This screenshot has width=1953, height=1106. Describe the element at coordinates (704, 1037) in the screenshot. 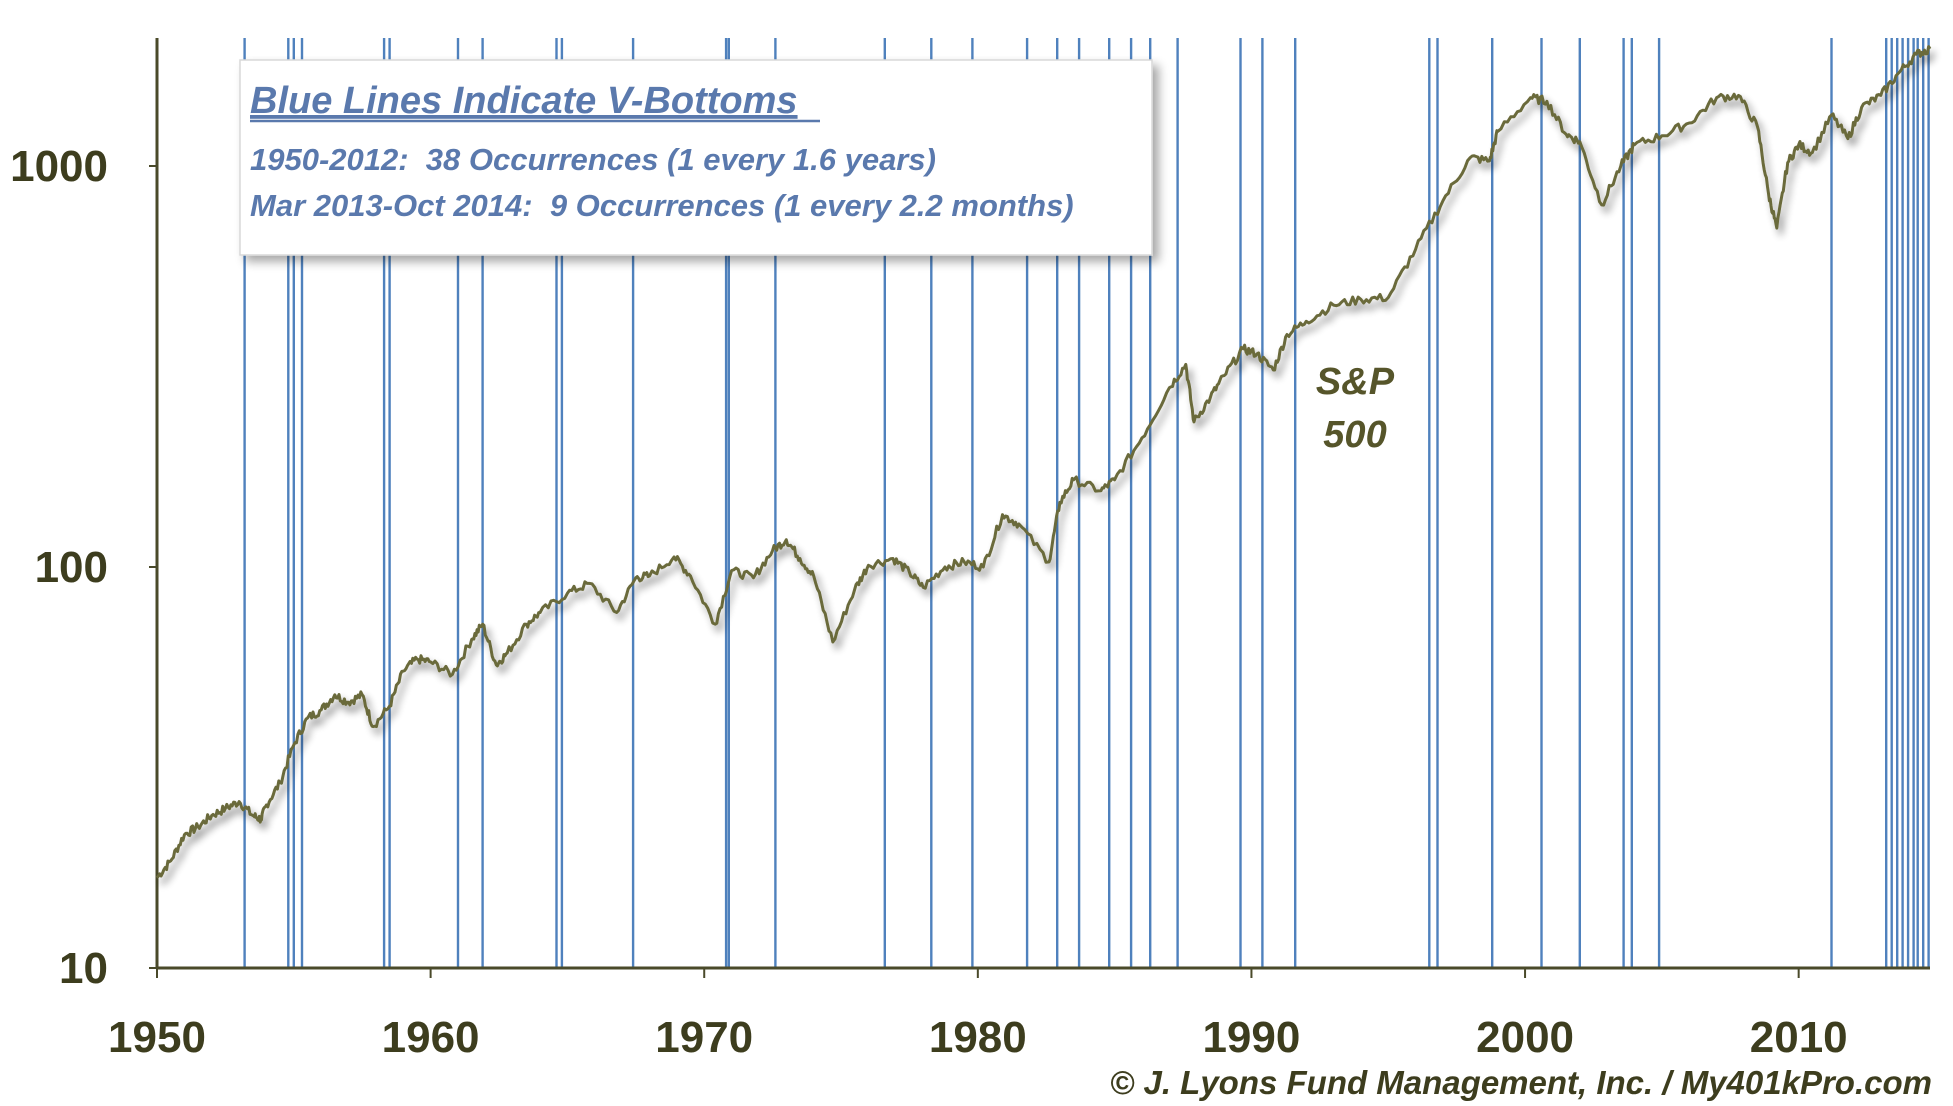

I see `x-tick-label: 1970` at that location.